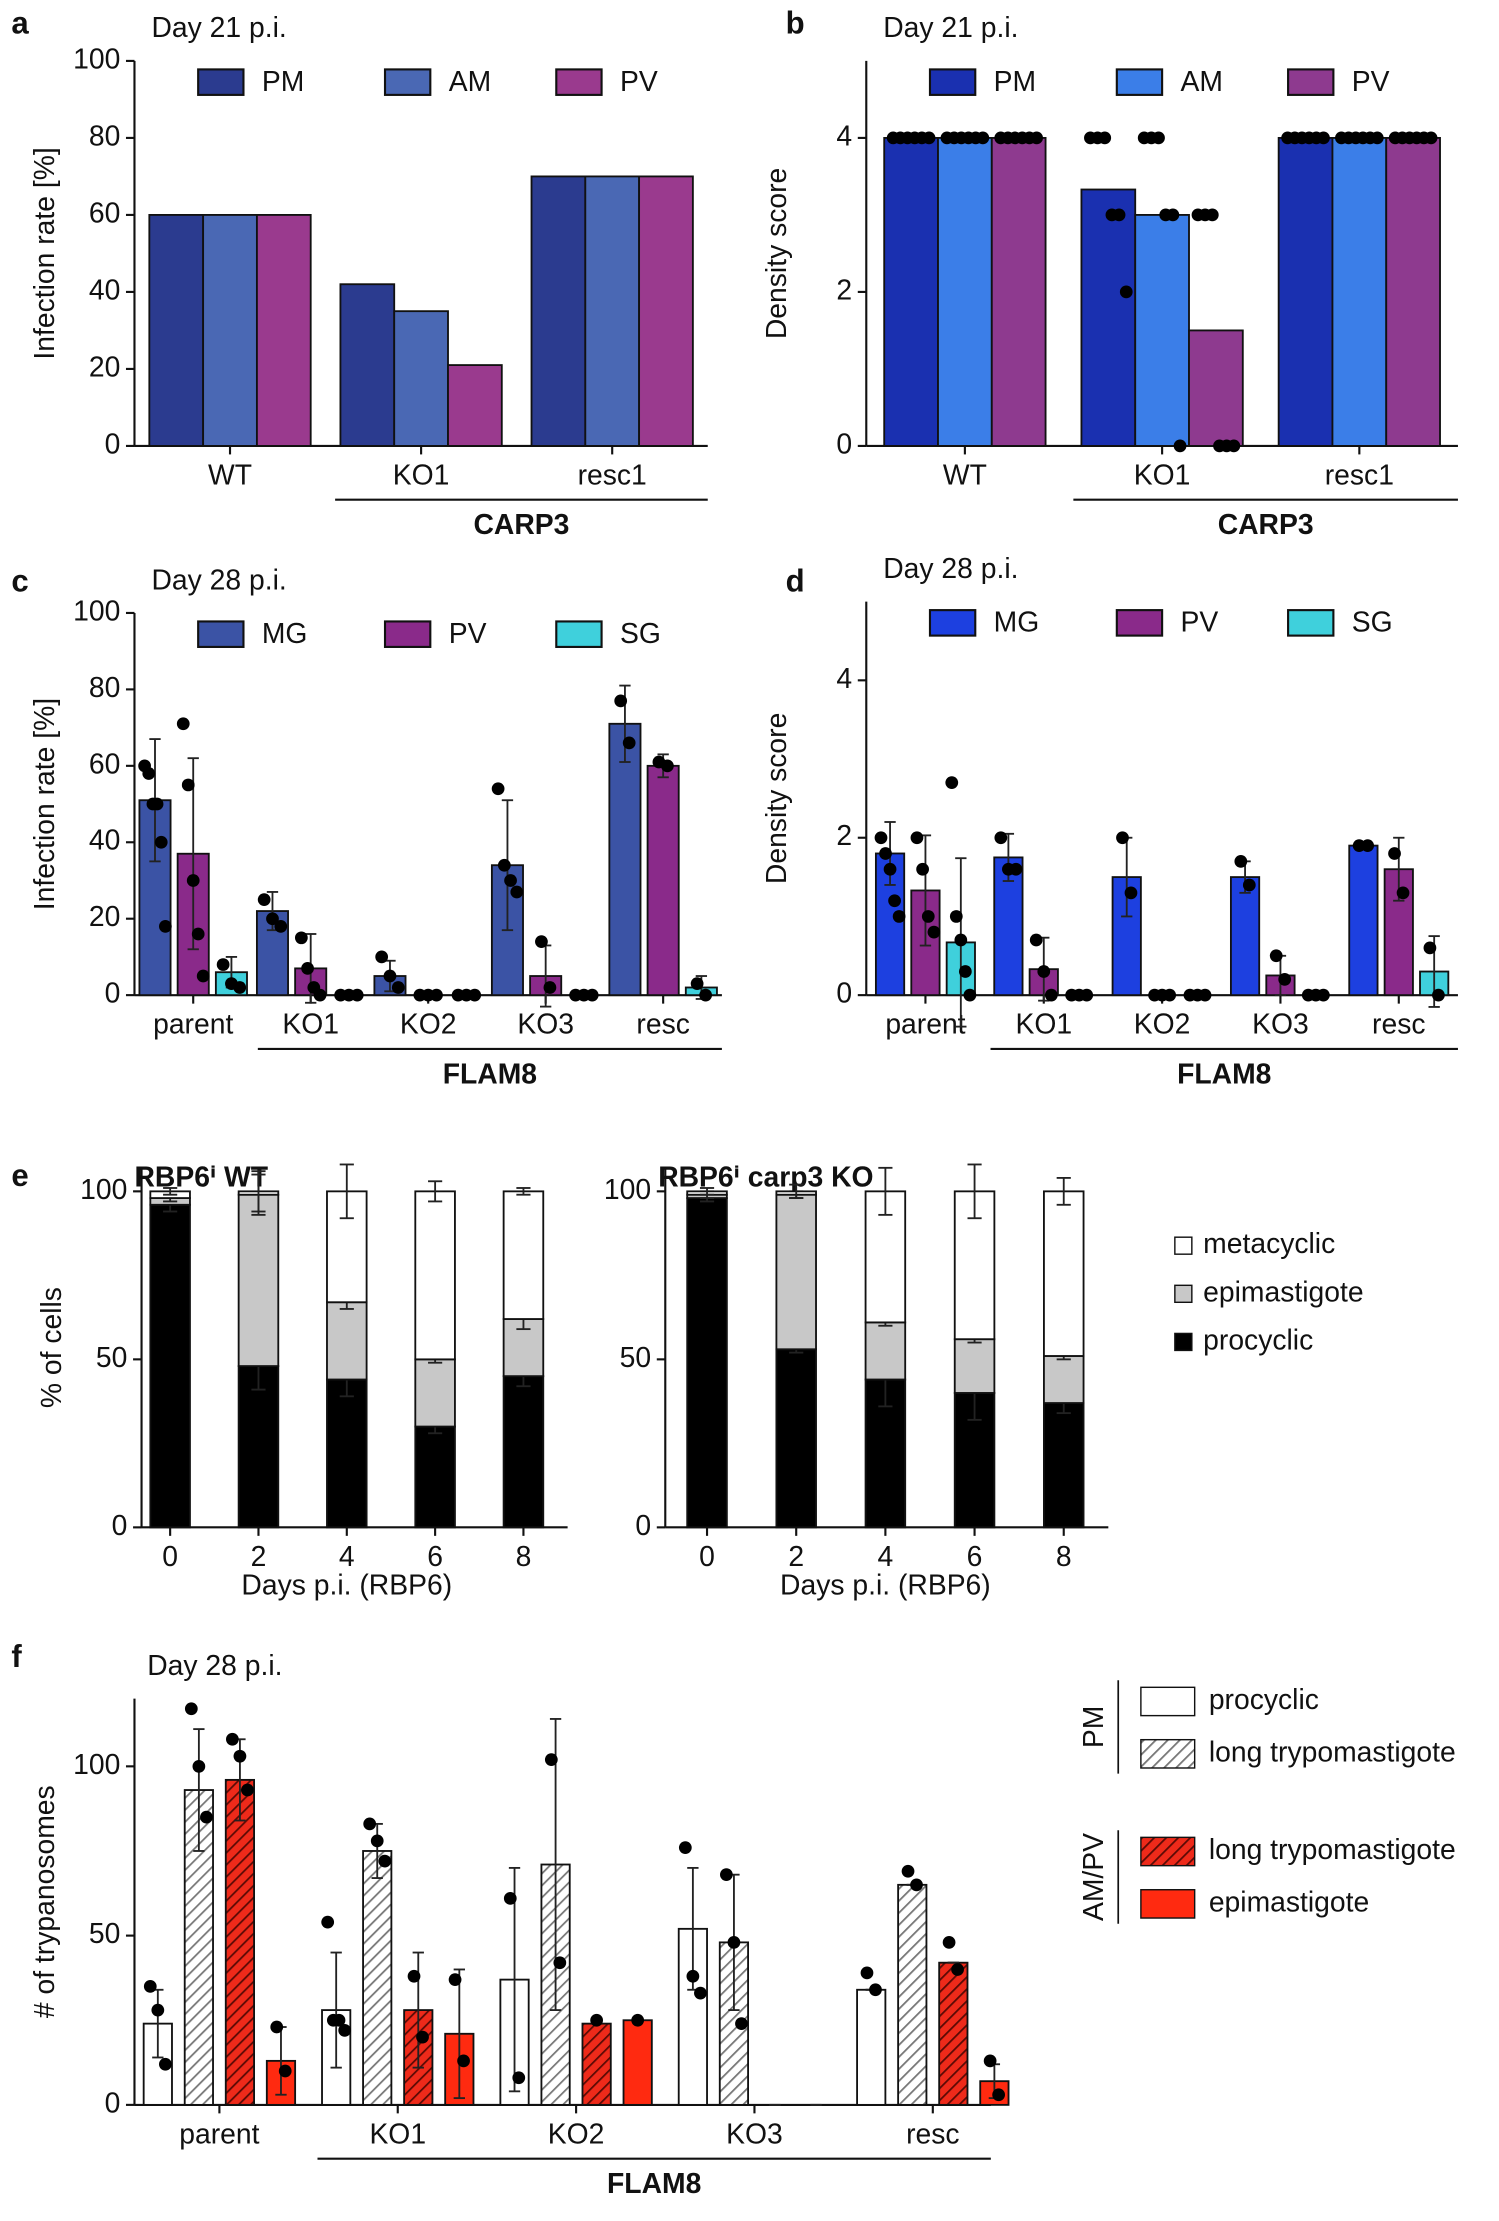 This screenshot has width=1499, height=2221. I want to click on y-axis-label: Infection rate [%], so click(44, 253).